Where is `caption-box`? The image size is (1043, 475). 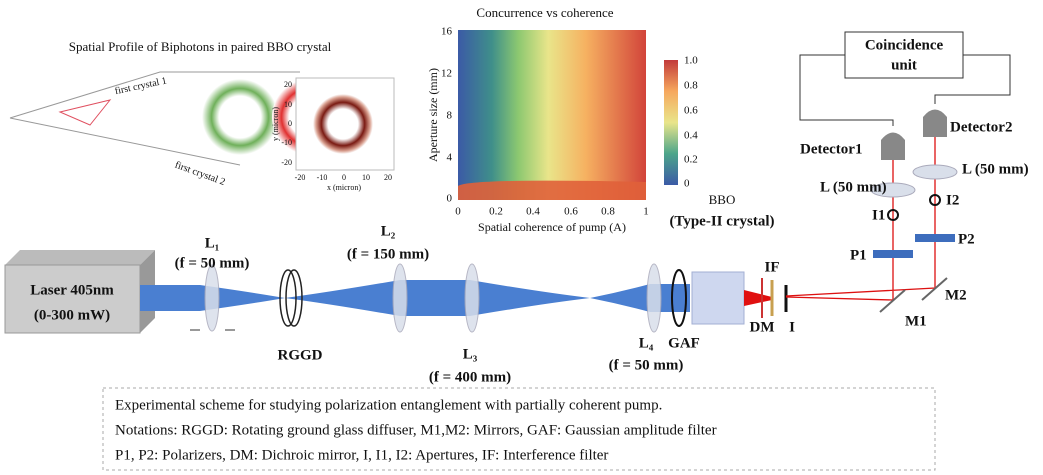
caption-box is located at coordinates (519, 429).